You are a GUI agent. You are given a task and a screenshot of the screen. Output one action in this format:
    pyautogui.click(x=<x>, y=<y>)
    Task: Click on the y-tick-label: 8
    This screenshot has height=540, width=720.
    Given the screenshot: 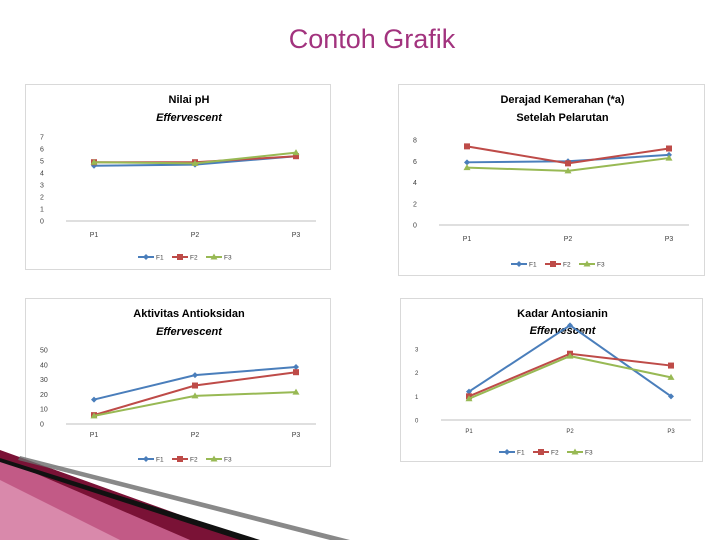 What is the action you would take?
    pyautogui.click(x=415, y=141)
    